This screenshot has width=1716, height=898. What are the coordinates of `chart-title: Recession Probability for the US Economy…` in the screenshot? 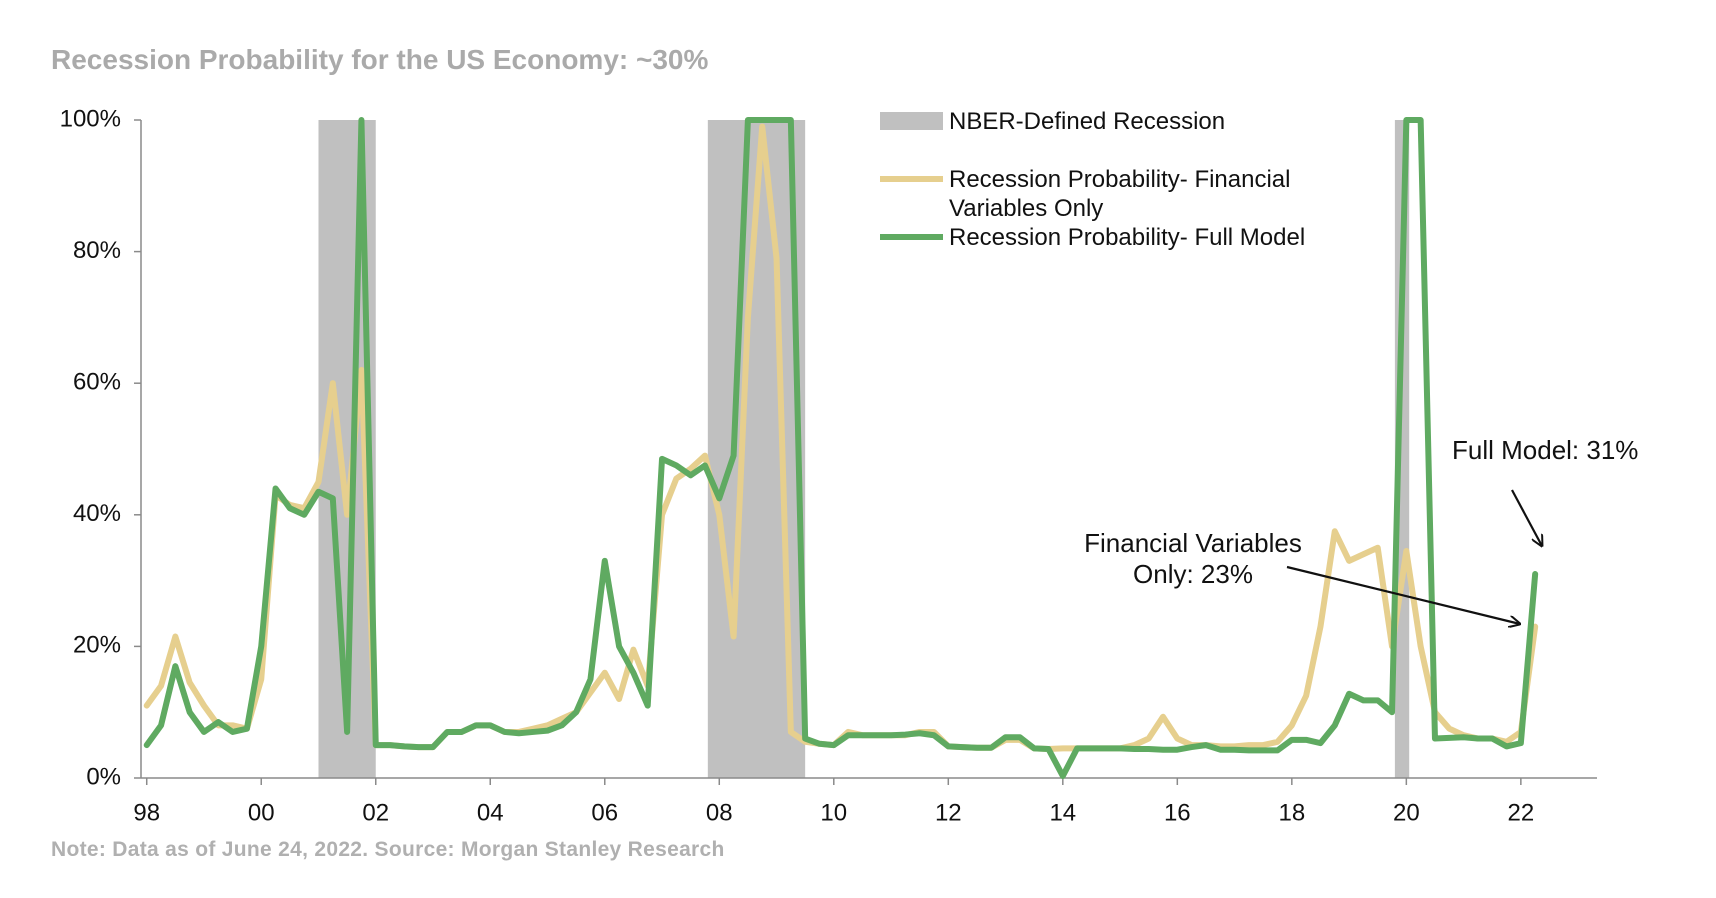 It's located at (380, 59).